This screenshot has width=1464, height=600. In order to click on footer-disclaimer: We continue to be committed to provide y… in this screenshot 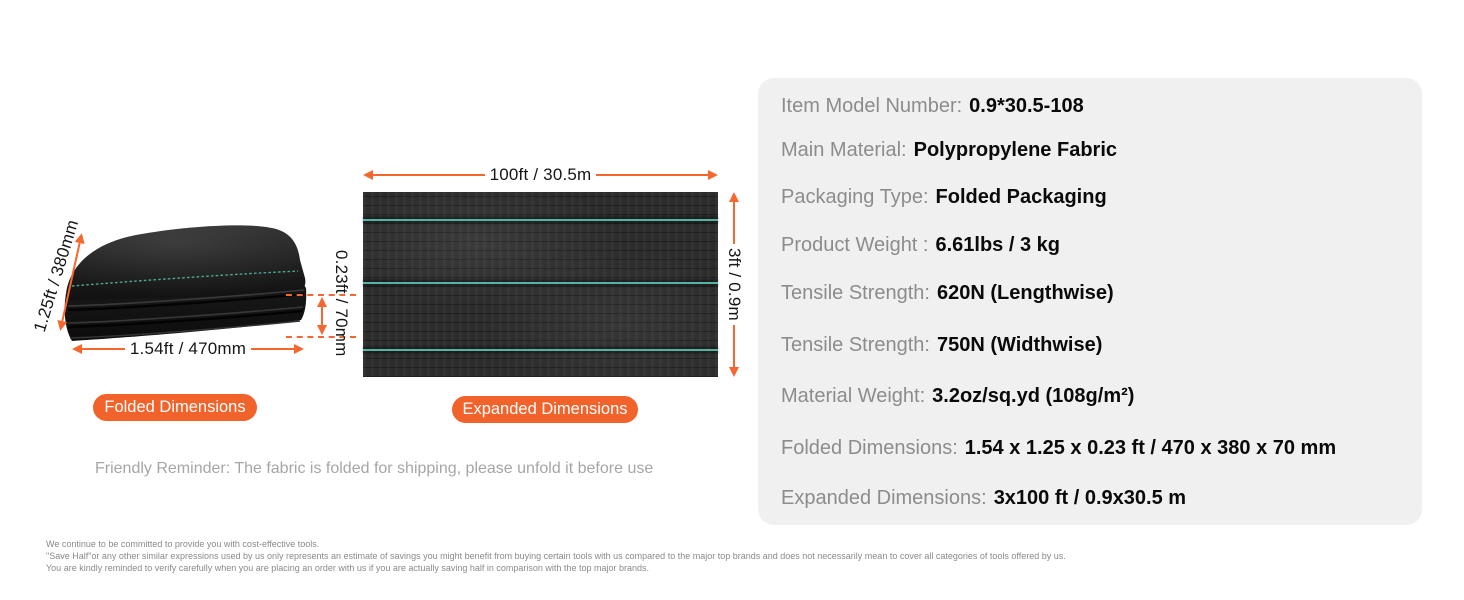, I will do `click(556, 556)`.